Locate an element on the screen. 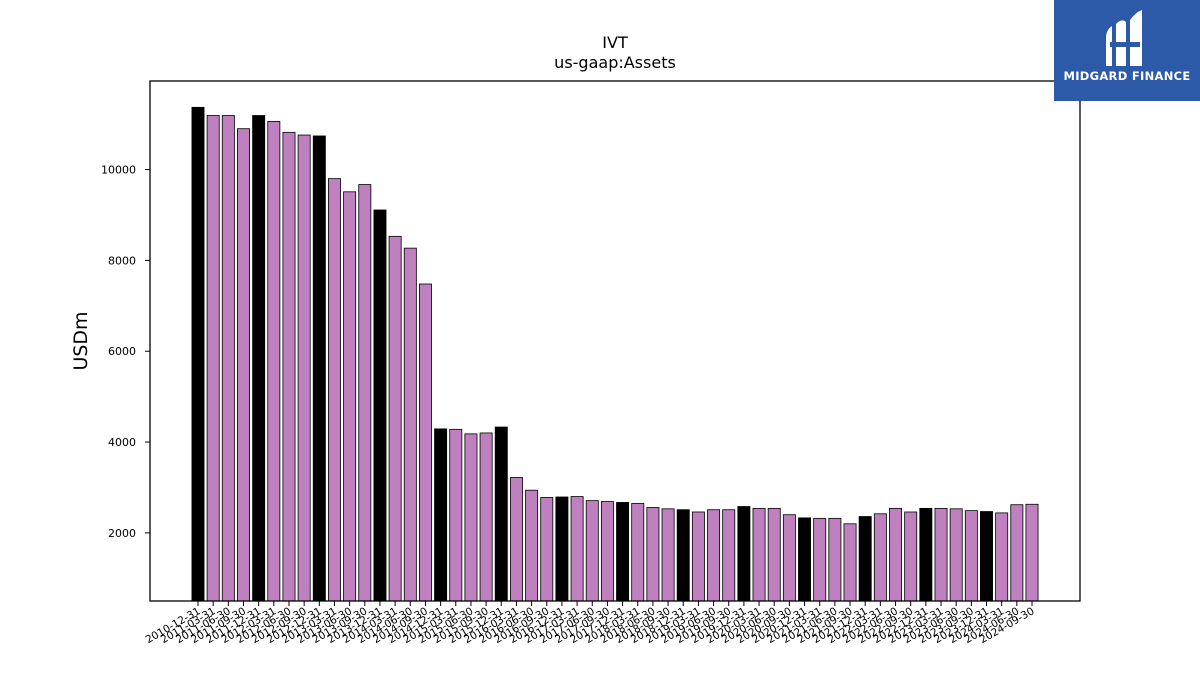 The height and width of the screenshot is (675, 1200). y-tick-label: 6000 is located at coordinates (122, 351).